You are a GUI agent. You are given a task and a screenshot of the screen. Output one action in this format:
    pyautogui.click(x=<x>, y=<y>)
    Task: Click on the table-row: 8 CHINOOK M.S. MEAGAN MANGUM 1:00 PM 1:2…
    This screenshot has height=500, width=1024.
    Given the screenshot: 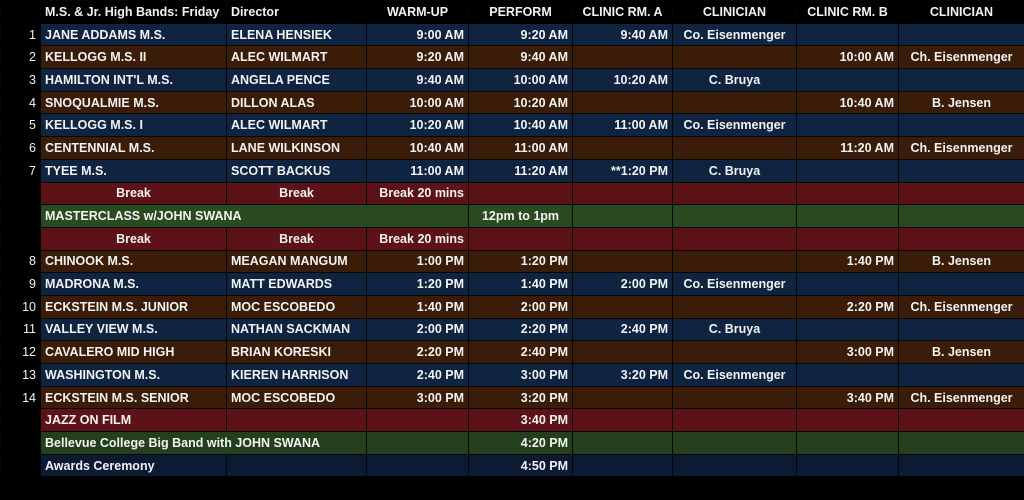 What is the action you would take?
    pyautogui.click(x=512, y=261)
    